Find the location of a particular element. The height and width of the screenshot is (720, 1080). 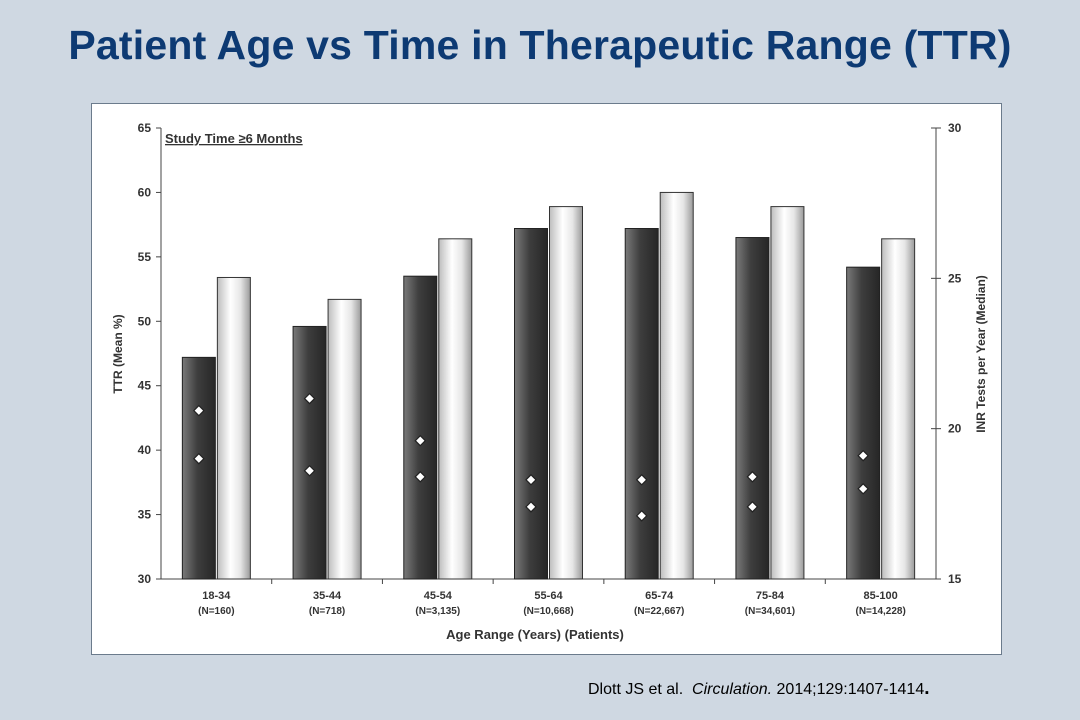

x-tick-count-label: (N=3,135) is located at coordinates (437, 611).